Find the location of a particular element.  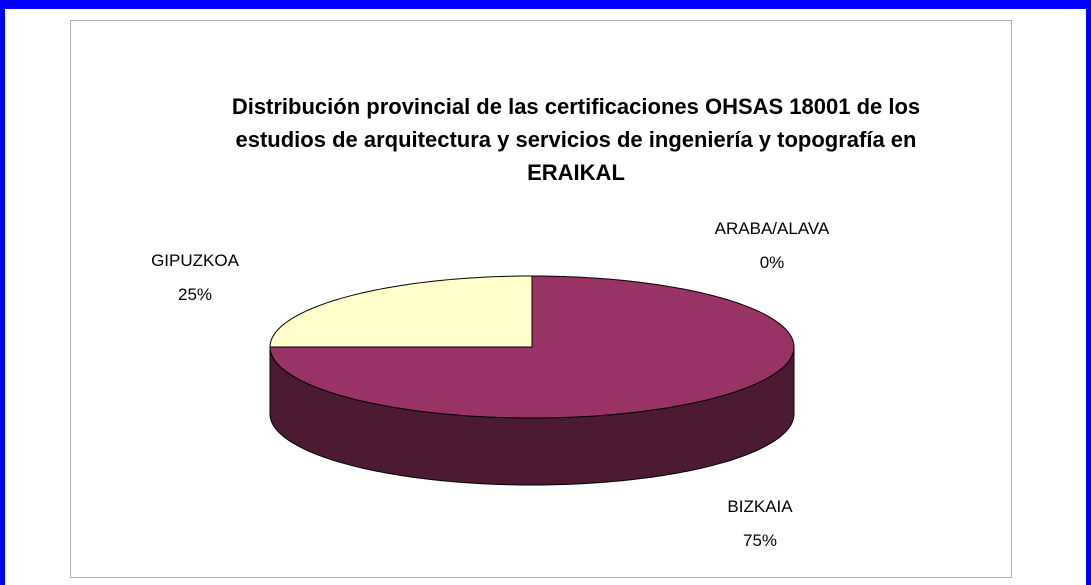

slice-category-label: ARABA/ALAVA is located at coordinates (772, 228).